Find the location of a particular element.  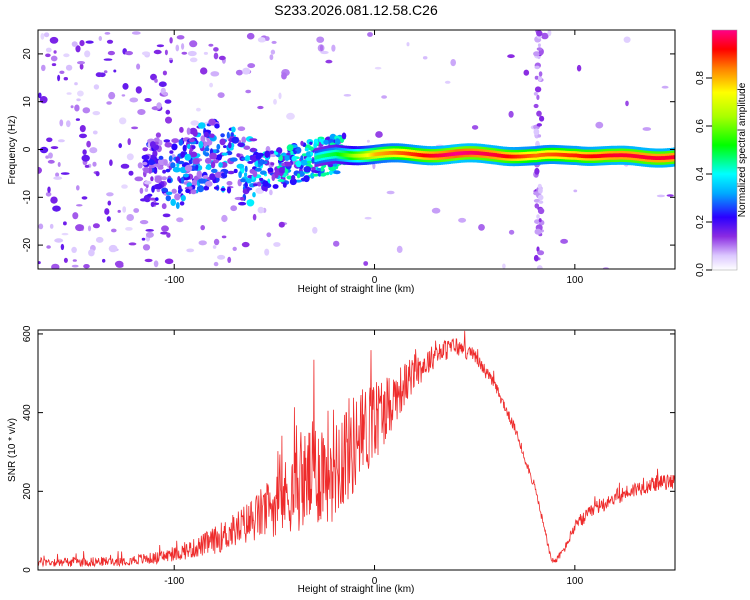

spectrogram-x-axis-title: Height of straight line (km) is located at coordinates (356, 289).